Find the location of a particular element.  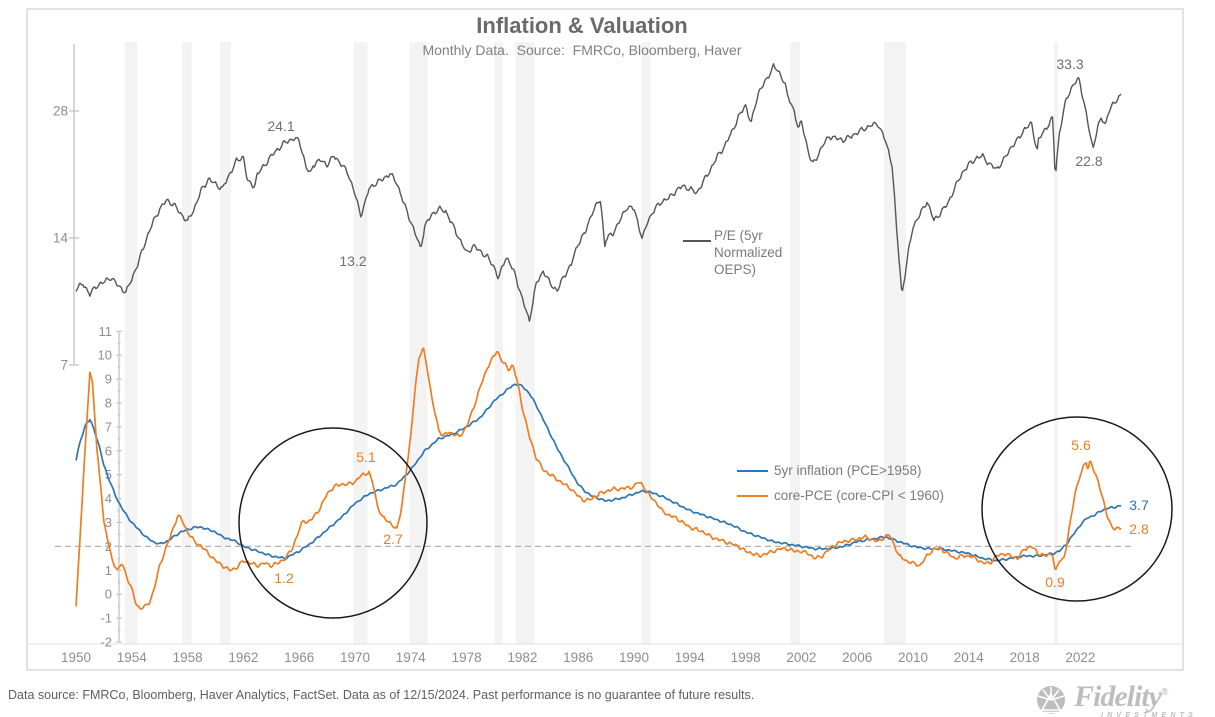

pe-axis-label: 14 is located at coordinates (61, 238).